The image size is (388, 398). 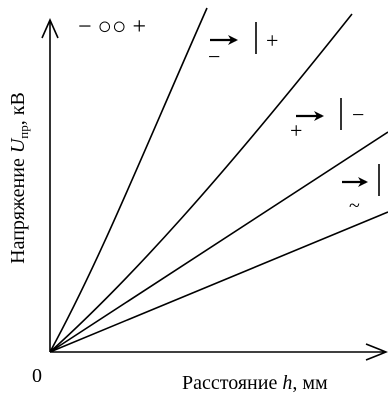 I want to click on y-axis-label-text: Напряжение, so click(x=18, y=208).